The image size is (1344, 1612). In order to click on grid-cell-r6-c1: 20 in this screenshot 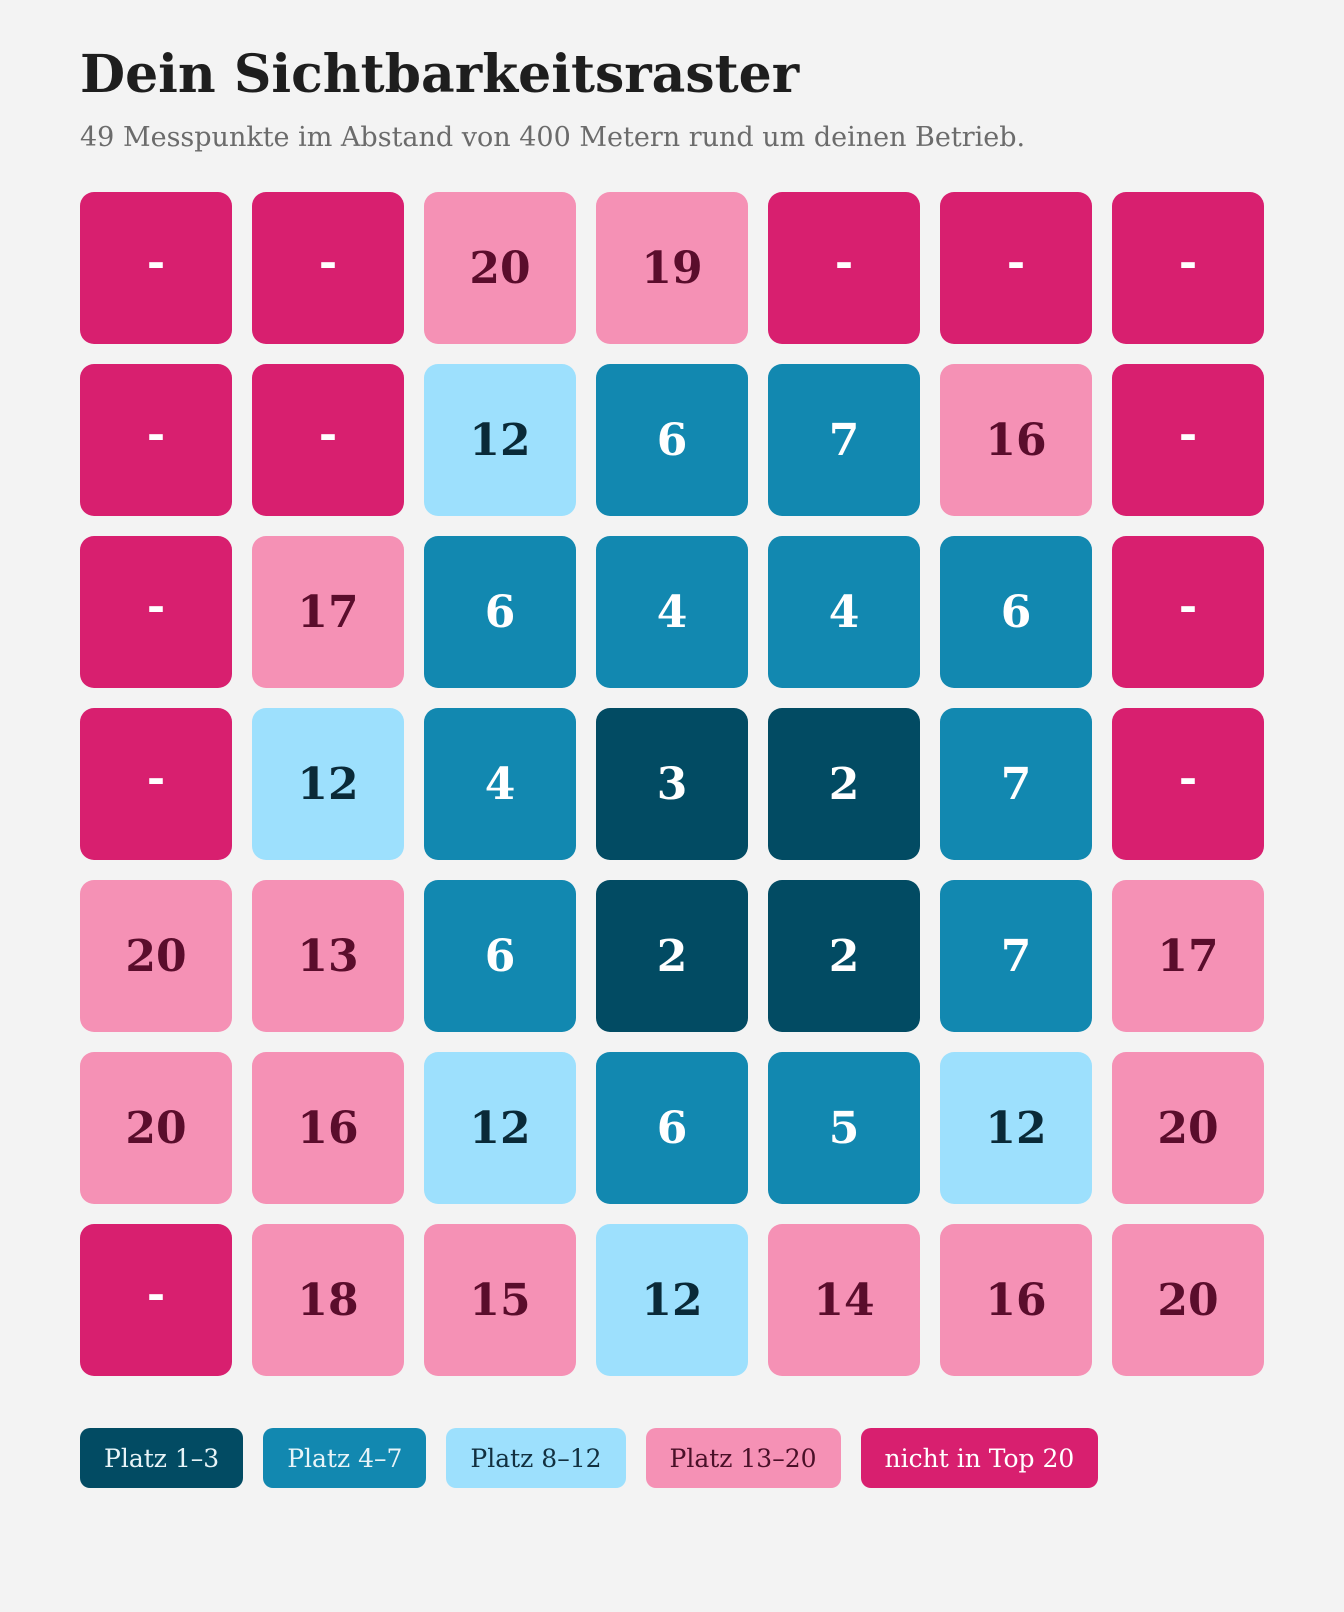, I will do `click(156, 1128)`.